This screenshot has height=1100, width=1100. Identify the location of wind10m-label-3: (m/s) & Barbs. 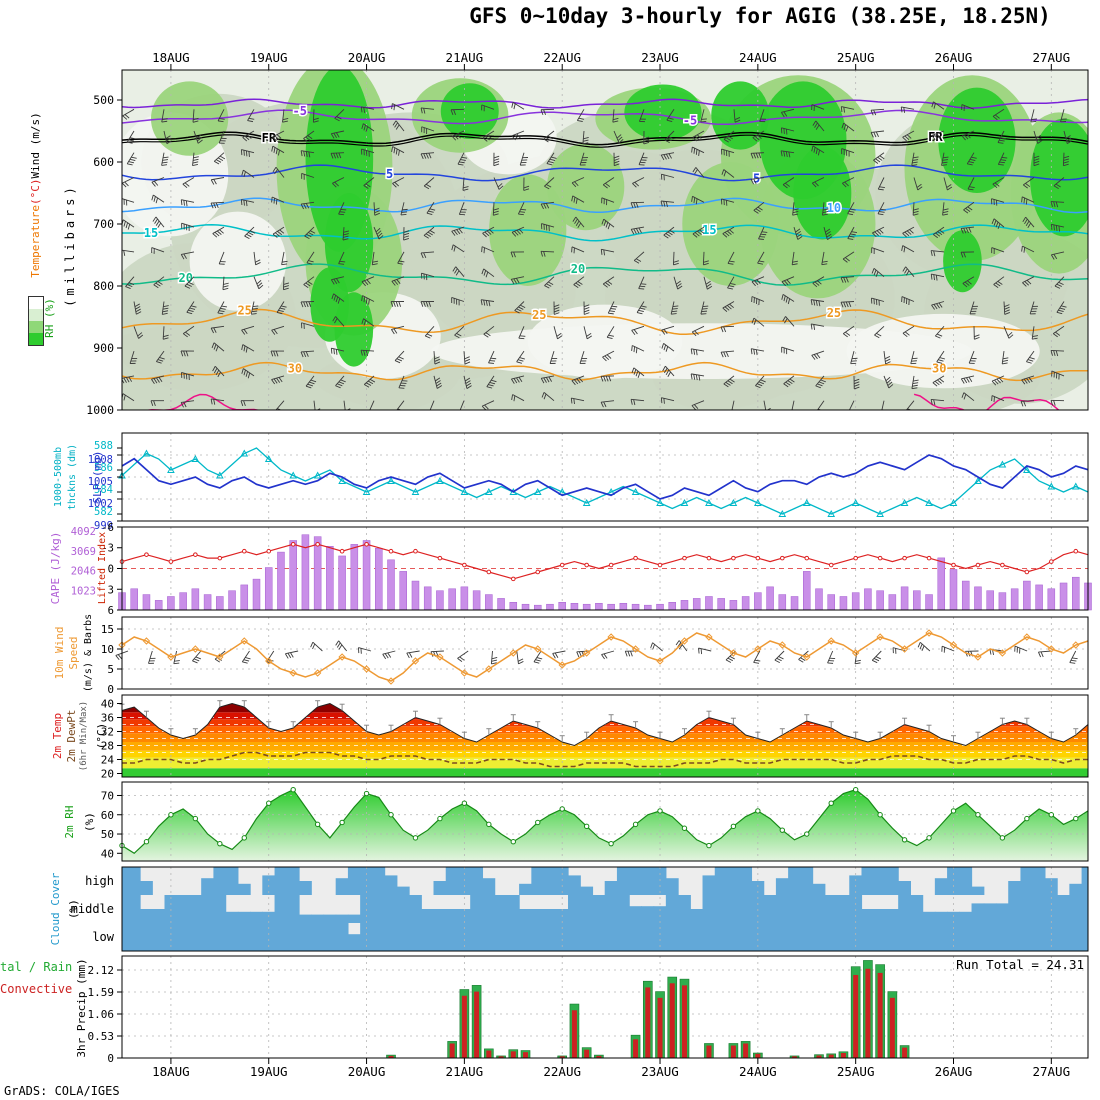
(88, 653).